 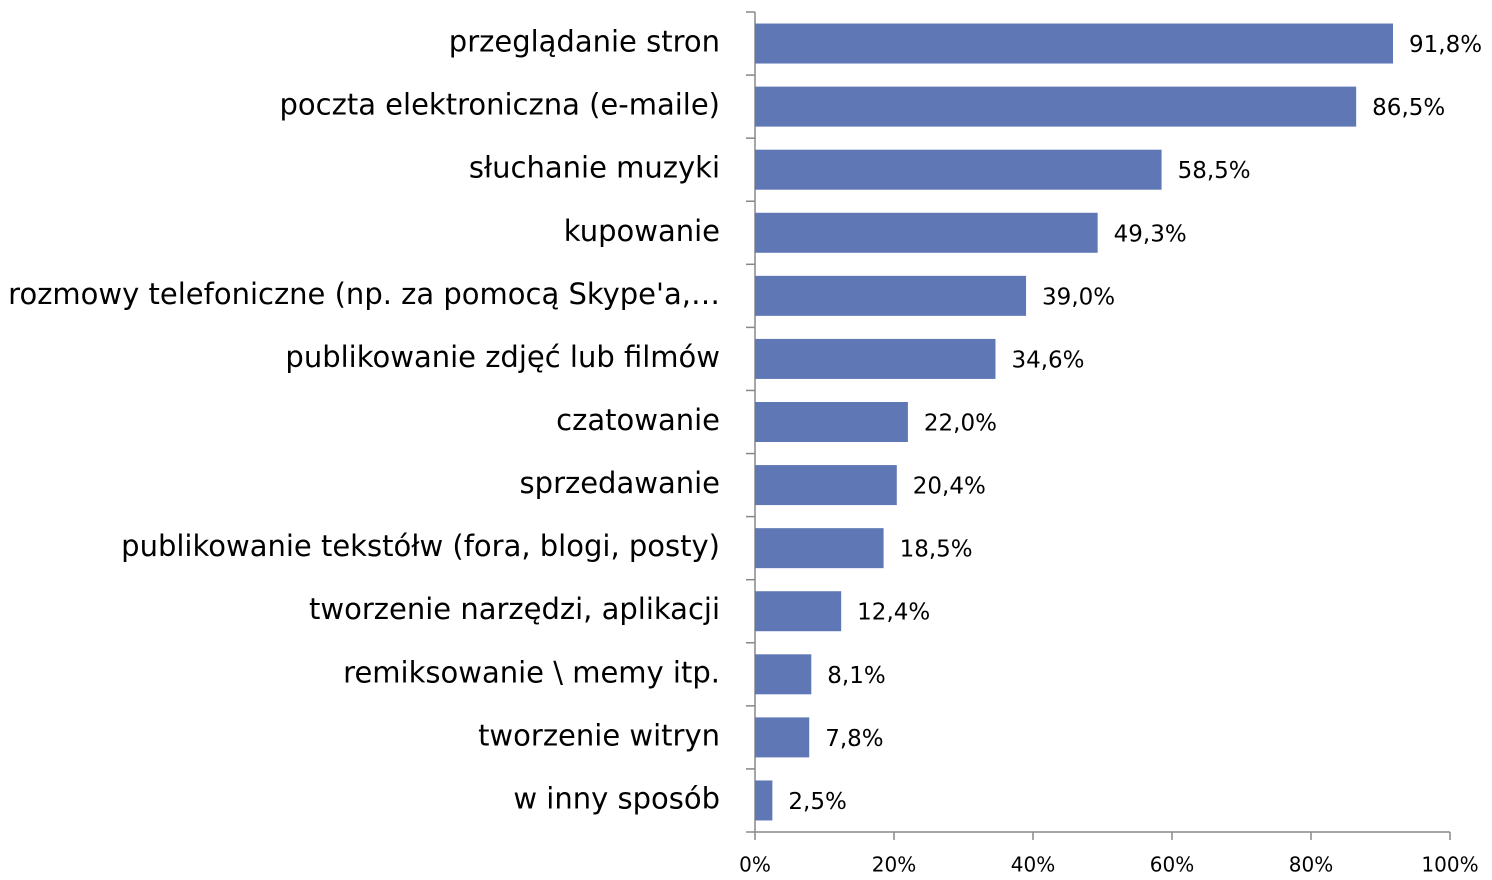 What do you see at coordinates (1150, 234) in the screenshot?
I see `value-label: 49,3%` at bounding box center [1150, 234].